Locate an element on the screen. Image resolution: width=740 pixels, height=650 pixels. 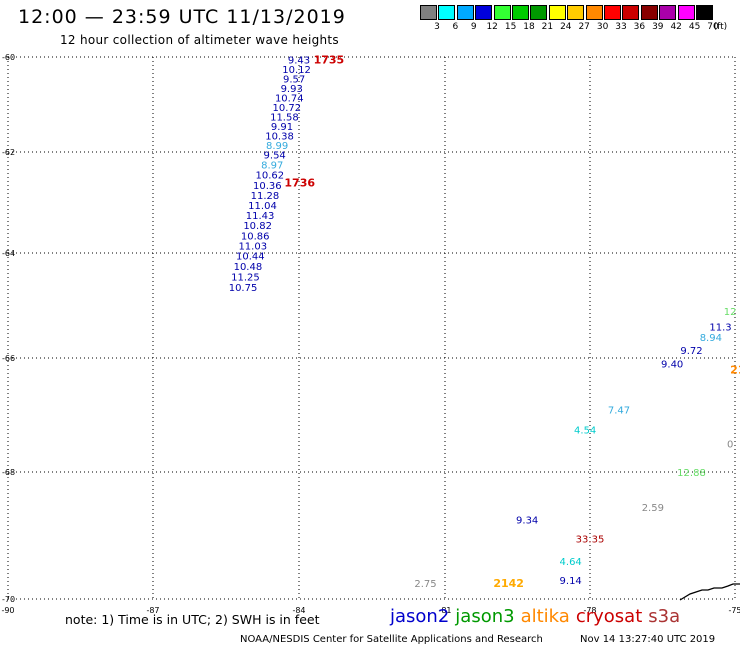
wave-height-reading: 11.04 is located at coordinates (262, 206).